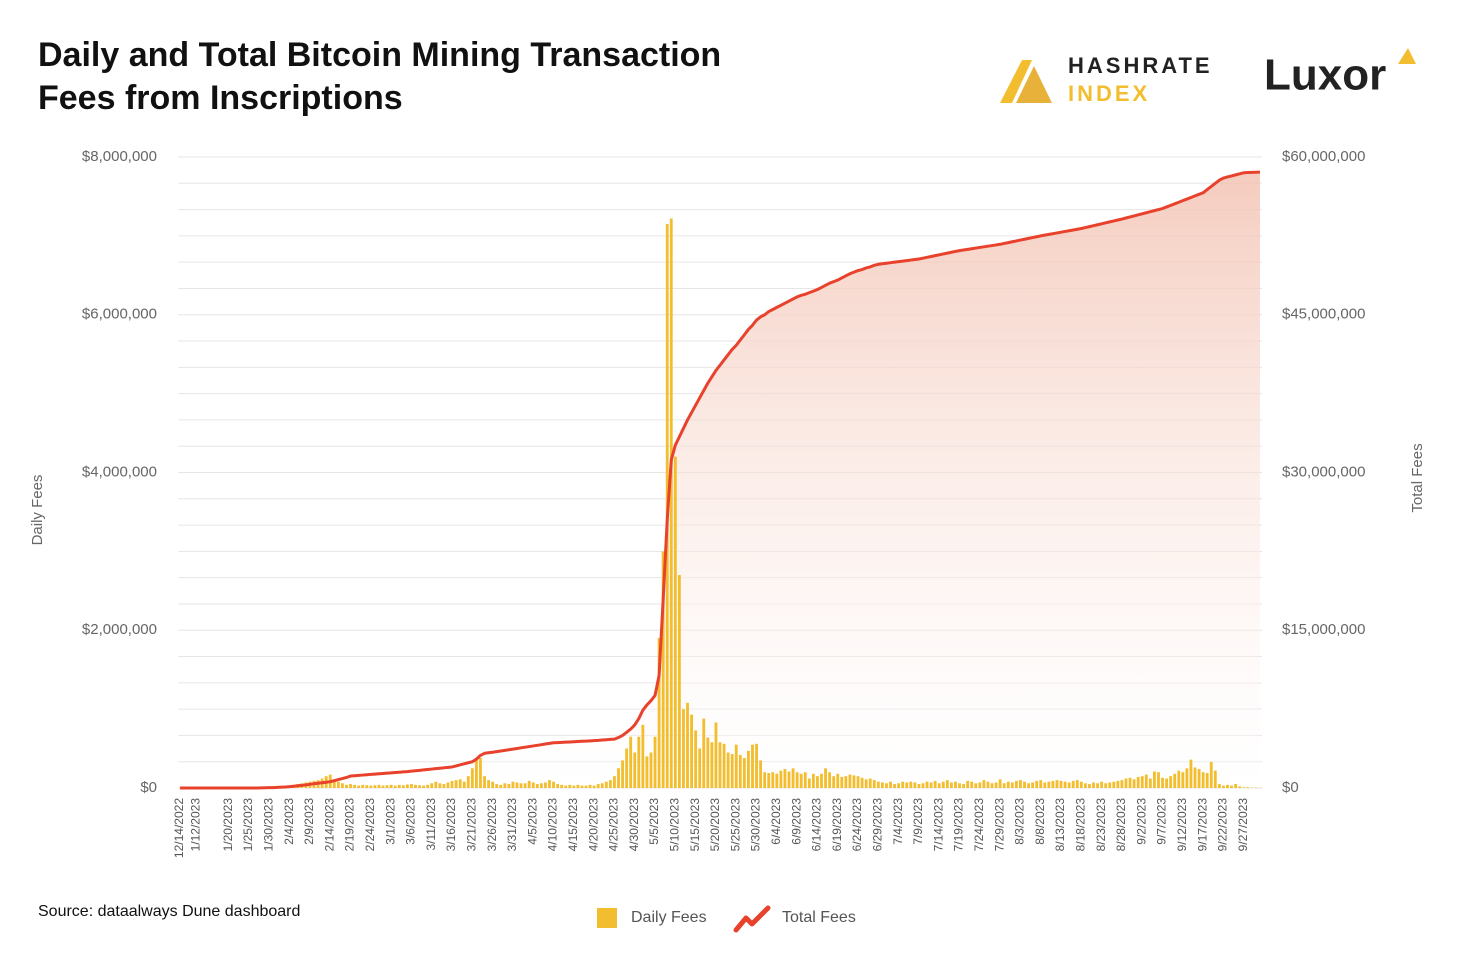  I want to click on legend-swatch, so click(607, 918).